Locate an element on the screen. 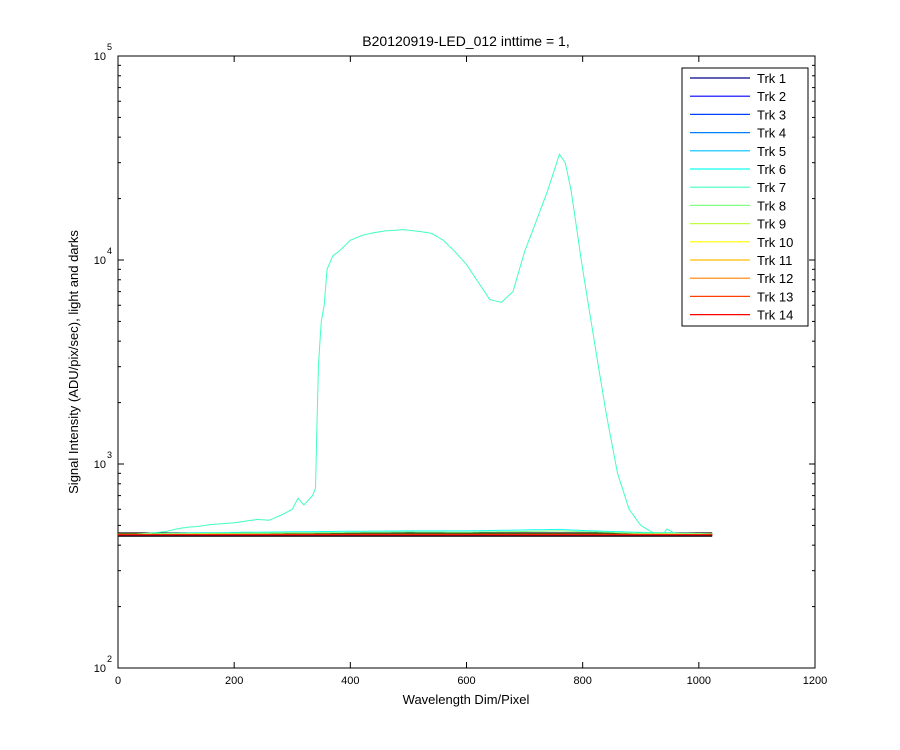 The height and width of the screenshot is (750, 900). x-tick-label: 800 is located at coordinates (582, 681).